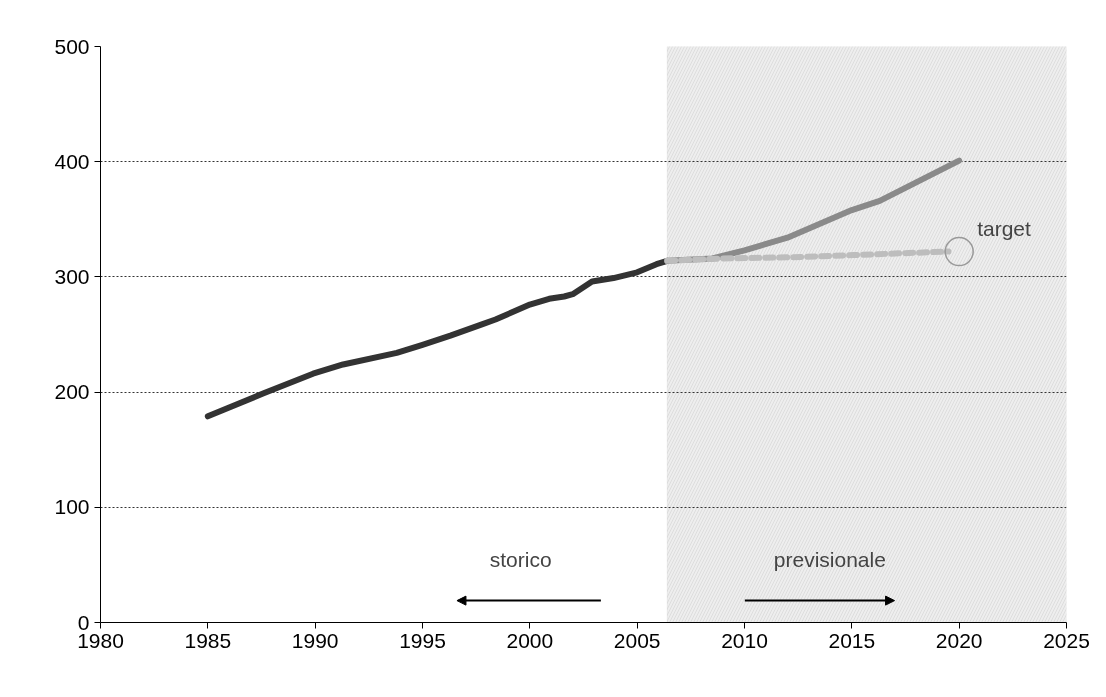 The height and width of the screenshot is (697, 1106). What do you see at coordinates (520, 559) in the screenshot?
I see `annotation: storico` at bounding box center [520, 559].